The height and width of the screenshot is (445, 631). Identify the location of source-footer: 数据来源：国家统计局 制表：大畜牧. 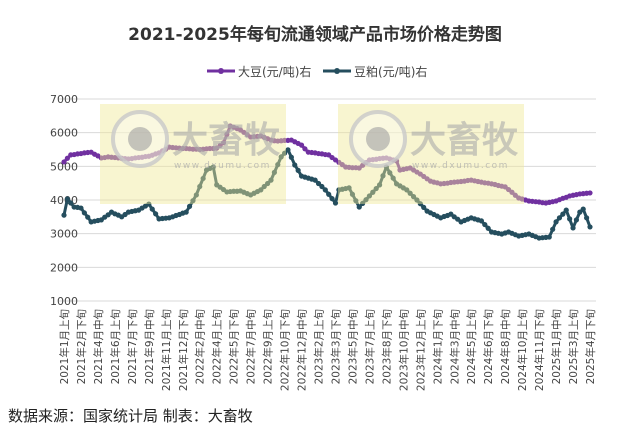
(130, 416).